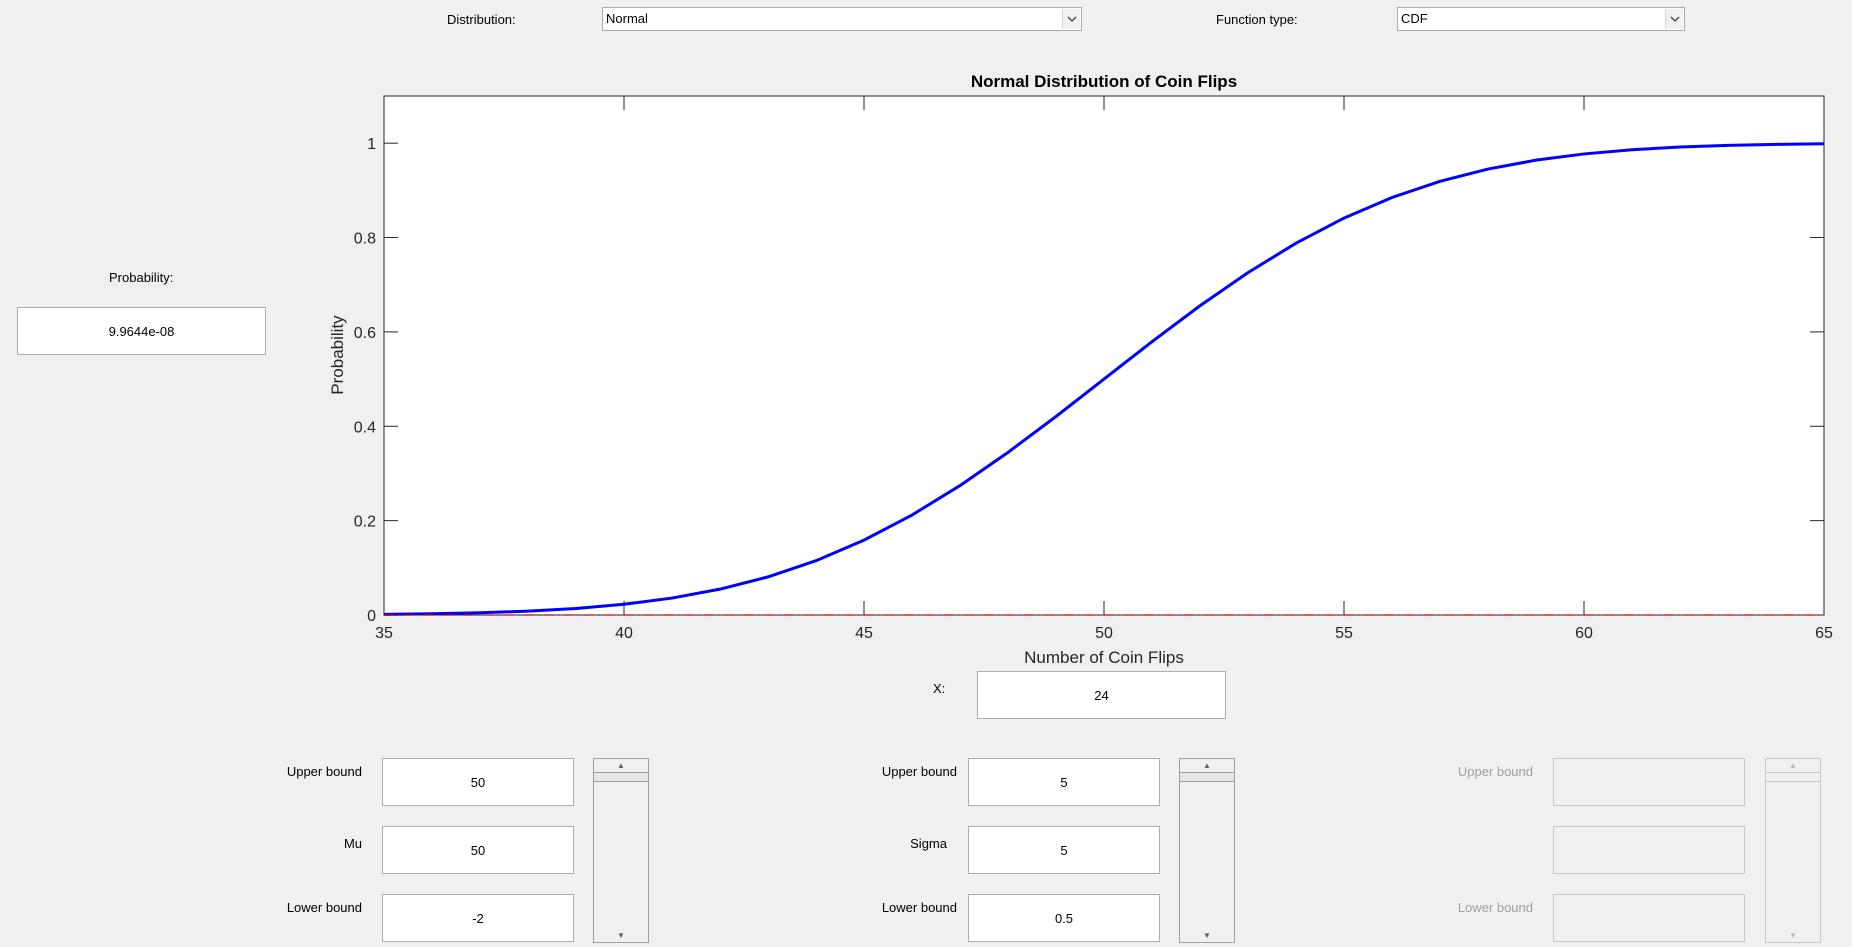 The height and width of the screenshot is (947, 1852). I want to click on mu-label: Mu, so click(352, 843).